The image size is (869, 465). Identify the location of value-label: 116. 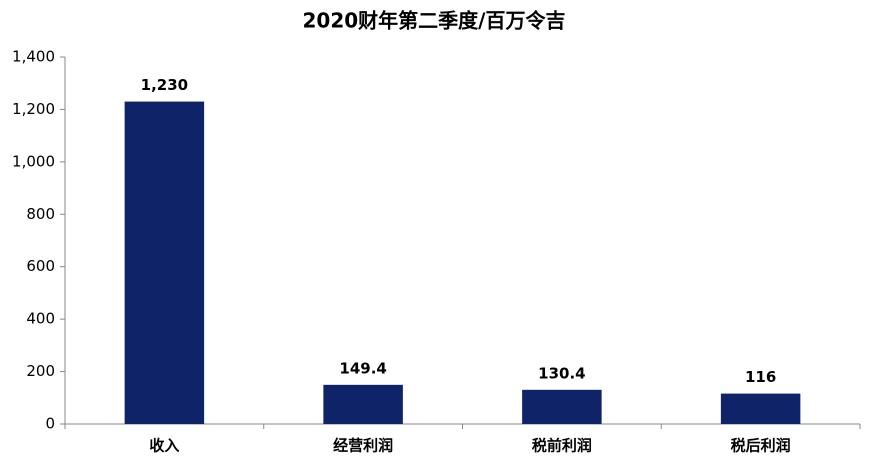
(760, 377).